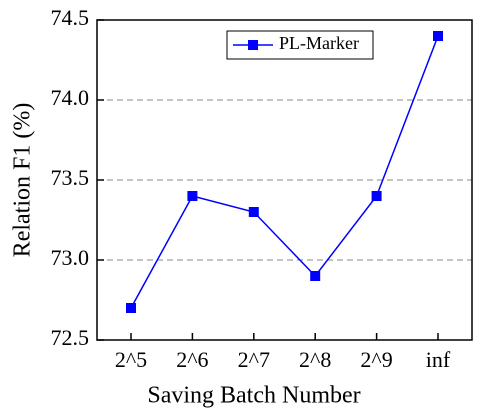  Describe the element at coordinates (131, 359) in the screenshot. I see `x-tick-label: 2^5` at that location.